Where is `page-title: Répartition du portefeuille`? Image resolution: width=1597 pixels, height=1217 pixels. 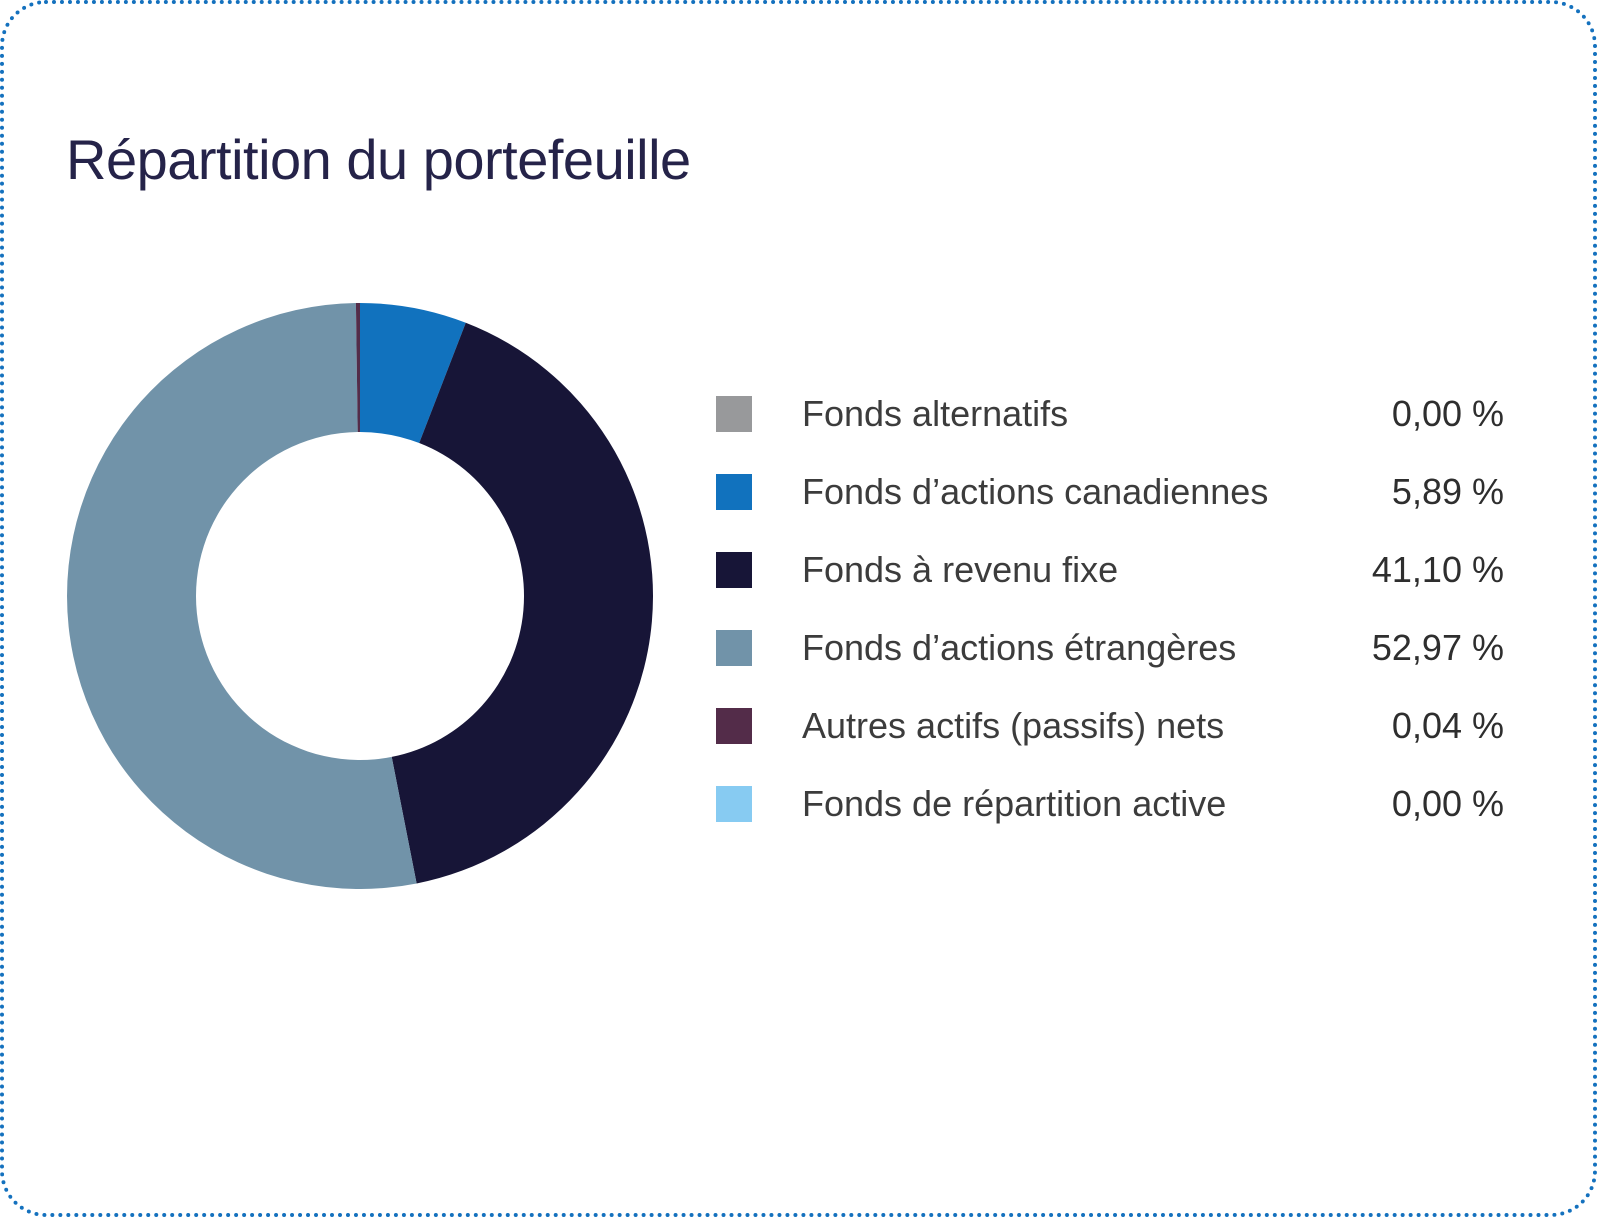 page-title: Répartition du portefeuille is located at coordinates (378, 159).